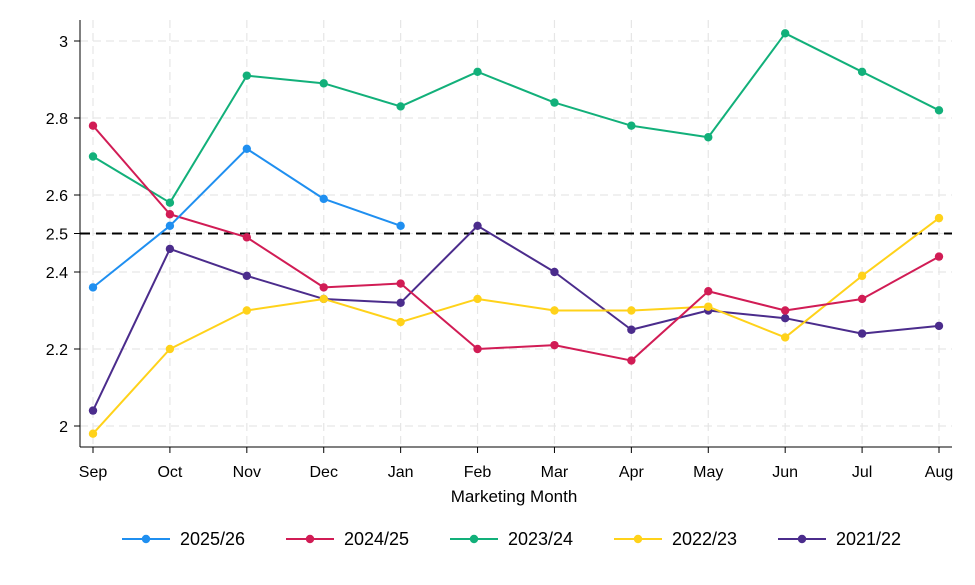  I want to click on legend-item: 2021/22, so click(839, 539).